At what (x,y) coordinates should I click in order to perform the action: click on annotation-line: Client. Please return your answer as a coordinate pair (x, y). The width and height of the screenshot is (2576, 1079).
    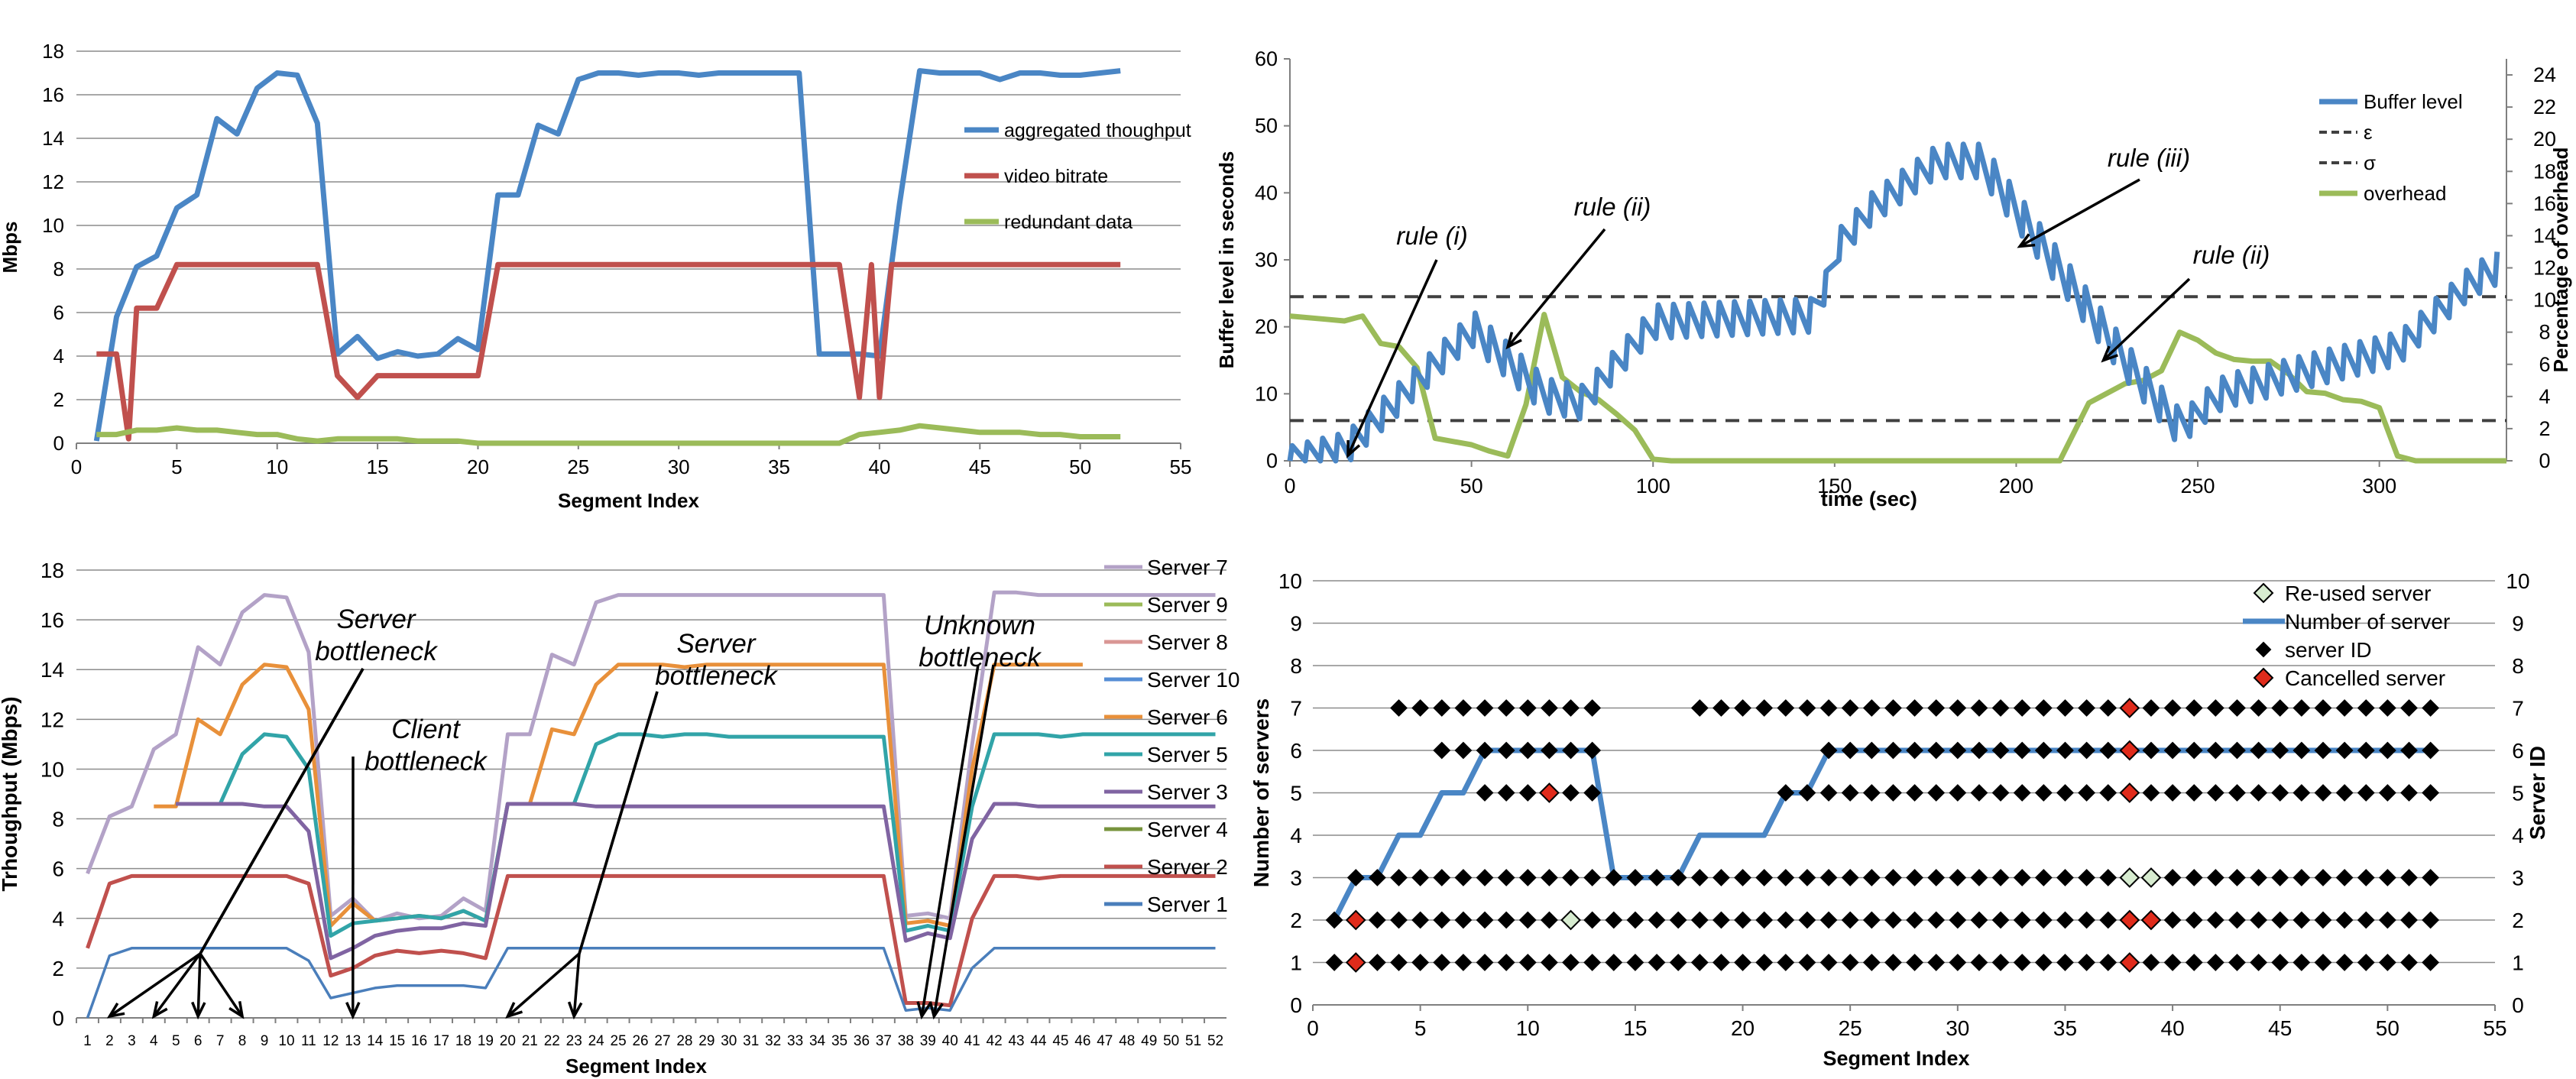
    Looking at the image, I should click on (426, 729).